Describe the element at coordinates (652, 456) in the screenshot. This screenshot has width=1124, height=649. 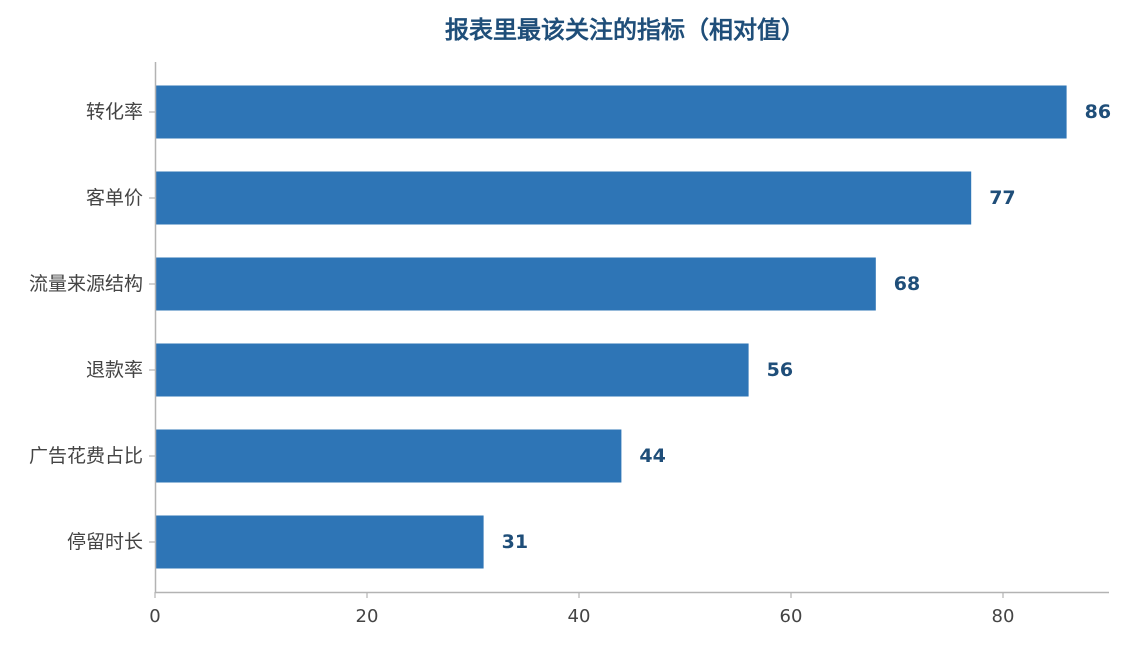
I see `value-label: 44` at that location.